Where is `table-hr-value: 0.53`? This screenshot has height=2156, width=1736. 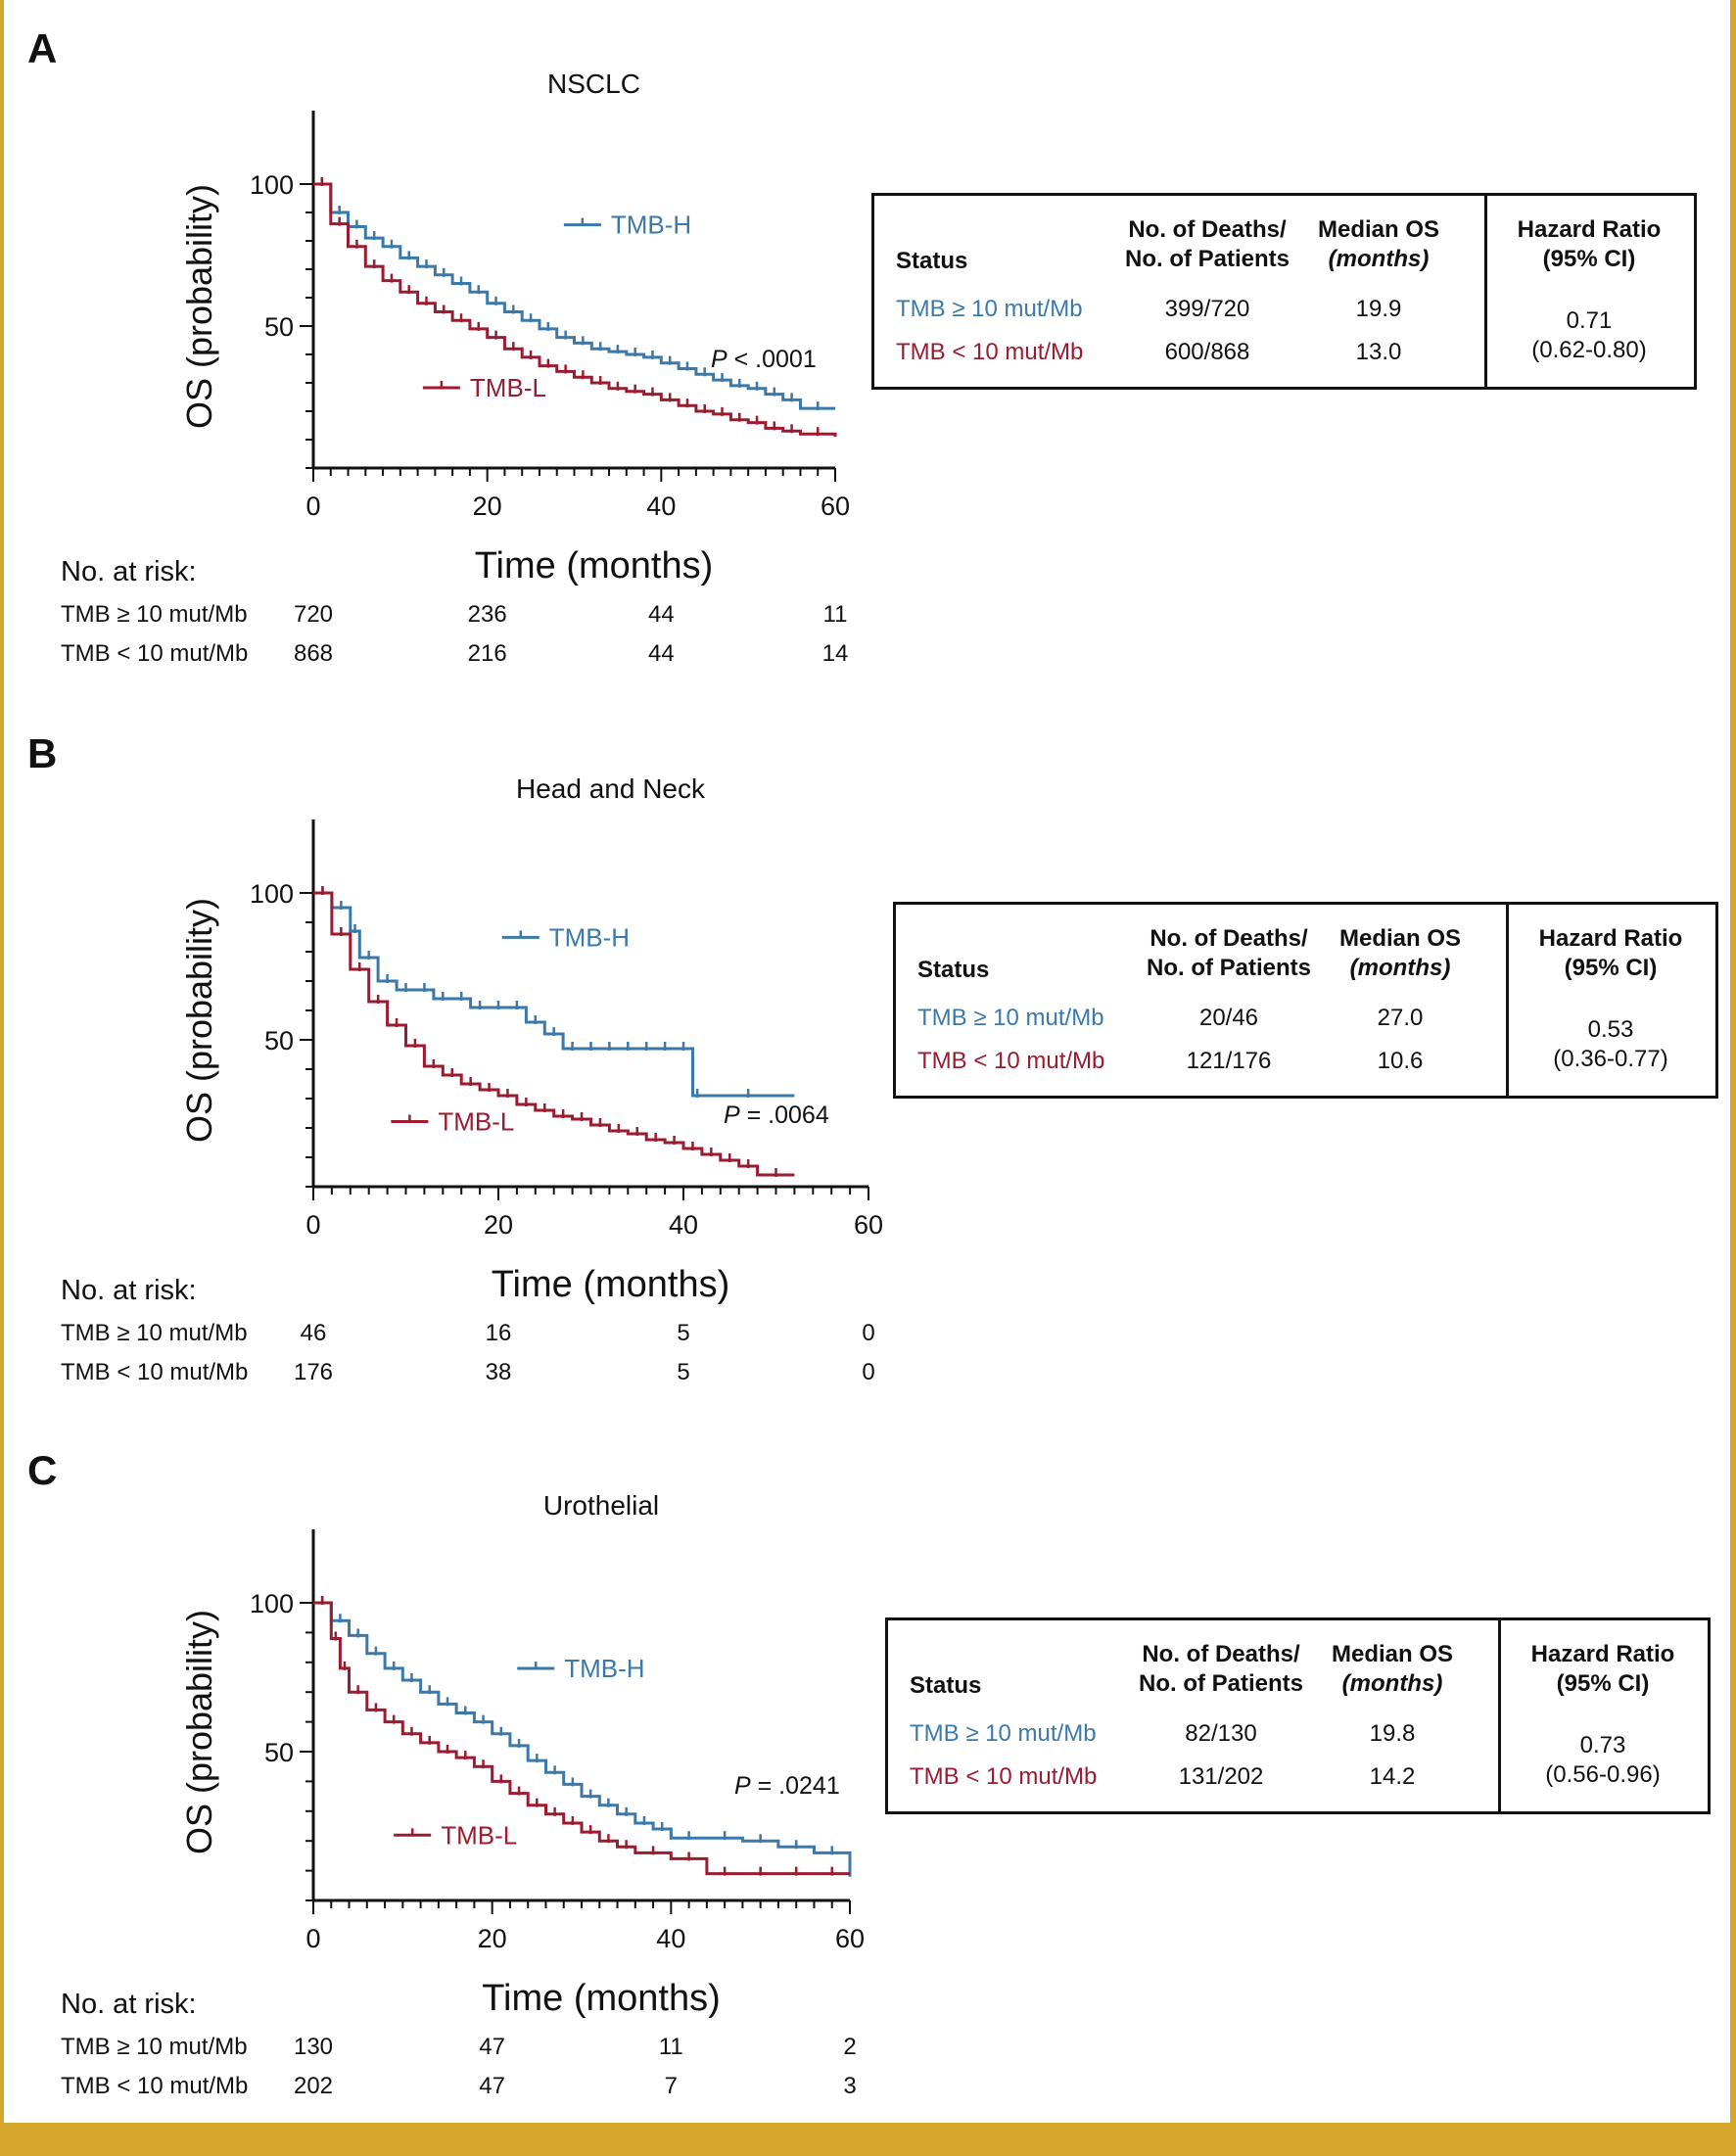
table-hr-value: 0.53 is located at coordinates (1610, 1029).